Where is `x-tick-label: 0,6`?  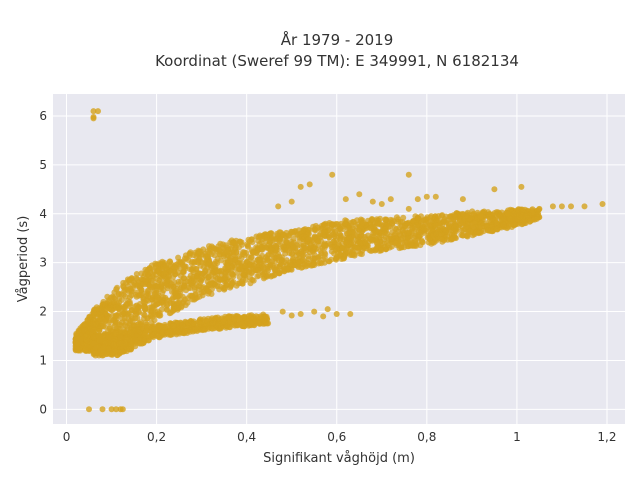
x-tick-label: 0,6 is located at coordinates (336, 437).